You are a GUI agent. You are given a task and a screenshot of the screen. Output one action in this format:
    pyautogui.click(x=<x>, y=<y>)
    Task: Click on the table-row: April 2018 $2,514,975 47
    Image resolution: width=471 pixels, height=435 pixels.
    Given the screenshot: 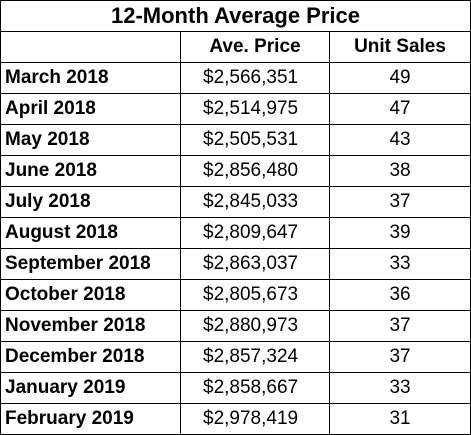 What is the action you would take?
    pyautogui.click(x=235, y=109)
    